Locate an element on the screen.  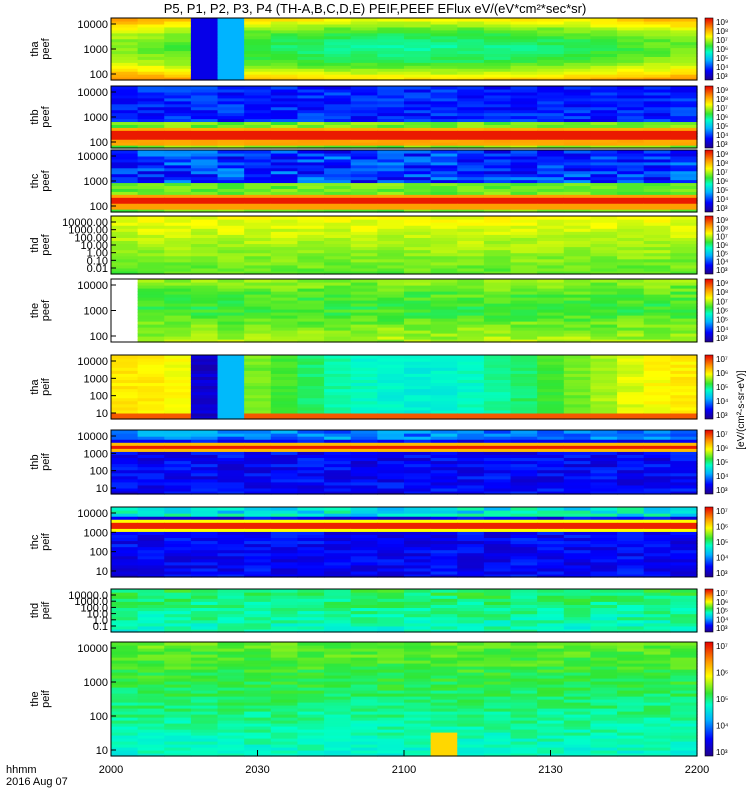
panel-ylabel: peif is located at coordinates (46, 610).